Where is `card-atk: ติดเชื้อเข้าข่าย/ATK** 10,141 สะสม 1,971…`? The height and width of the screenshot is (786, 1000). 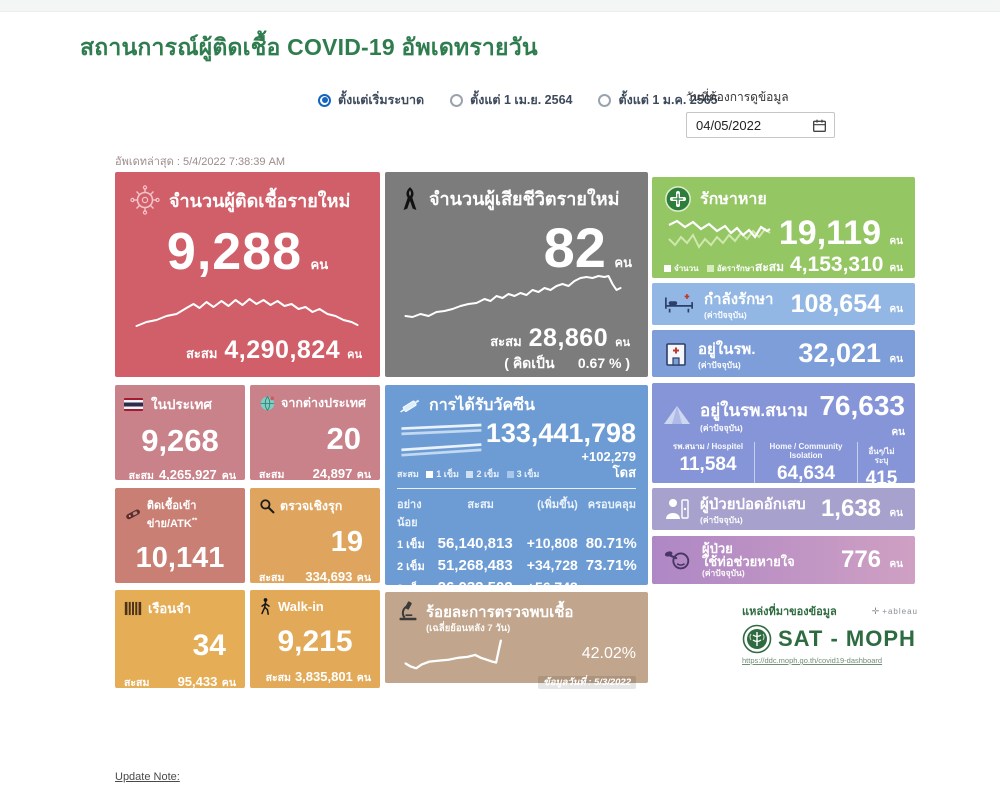 card-atk: ติดเชื้อเข้าข่าย/ATK** 10,141 สะสม 1,971… is located at coordinates (180, 543).